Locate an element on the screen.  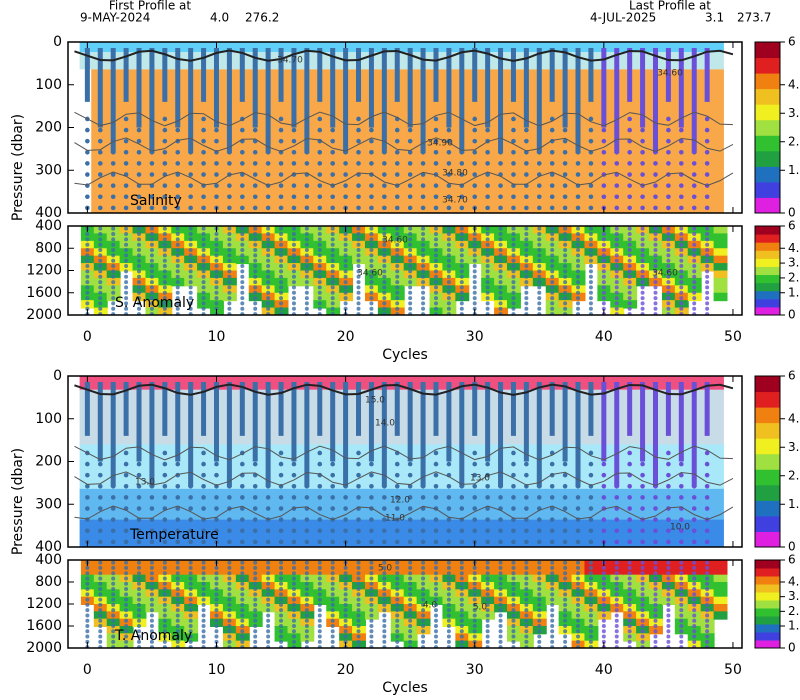
contour is located at coordinates (403, 453).